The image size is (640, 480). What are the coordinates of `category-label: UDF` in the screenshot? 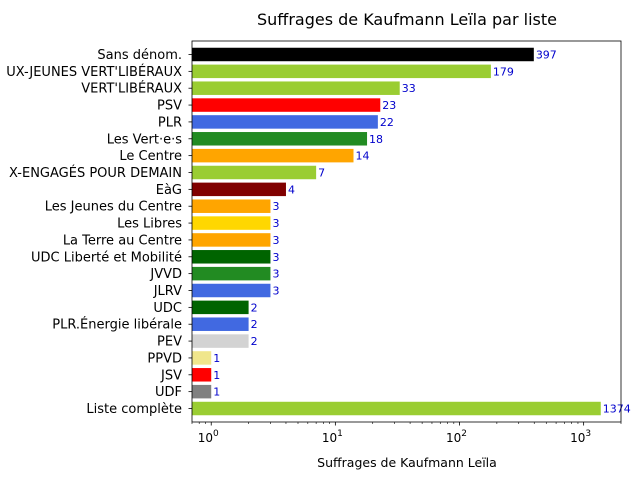 It's located at (168, 392).